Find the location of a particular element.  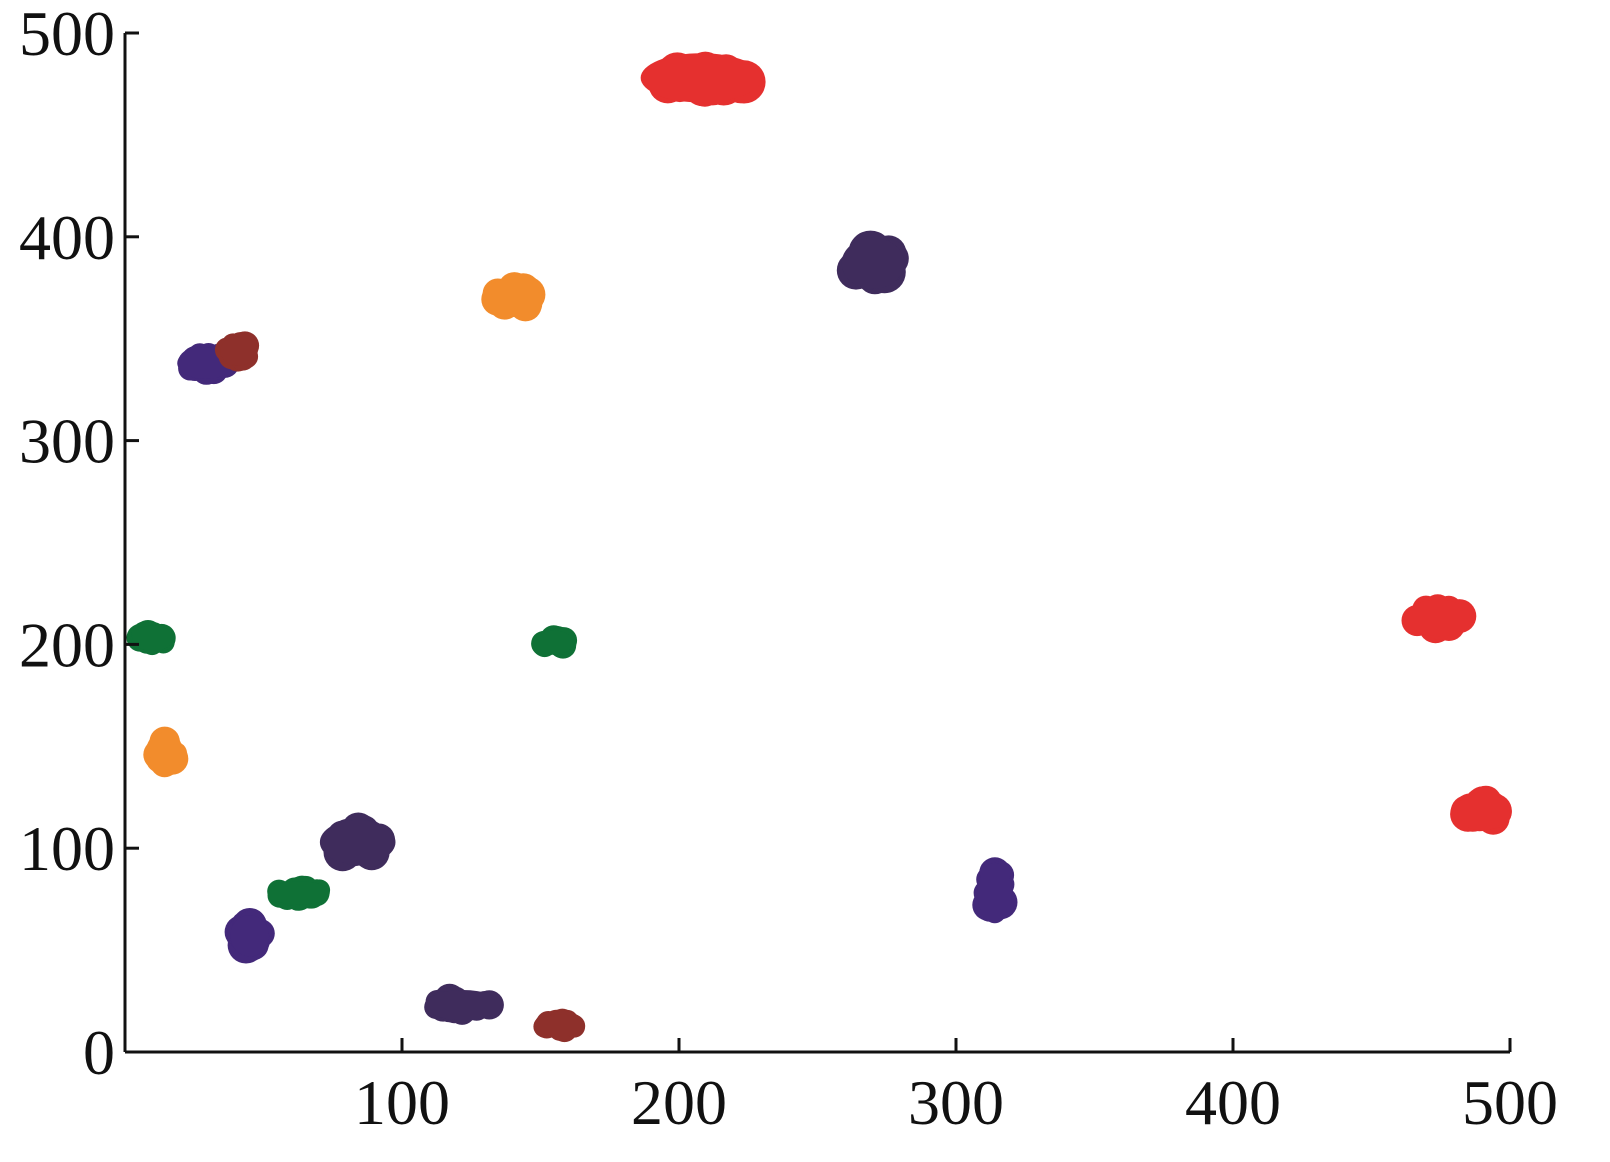

y-tick-label: 0 is located at coordinates (99, 1052).